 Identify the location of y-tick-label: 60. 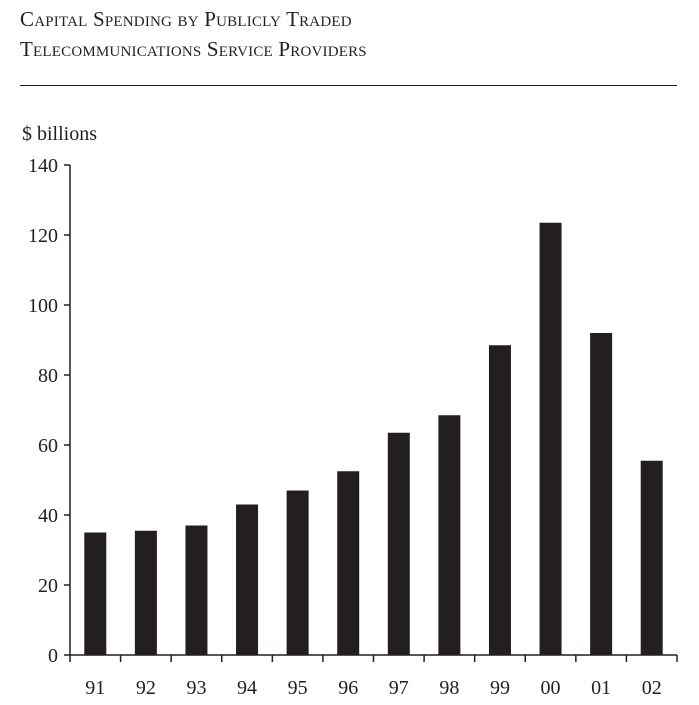
(48, 446).